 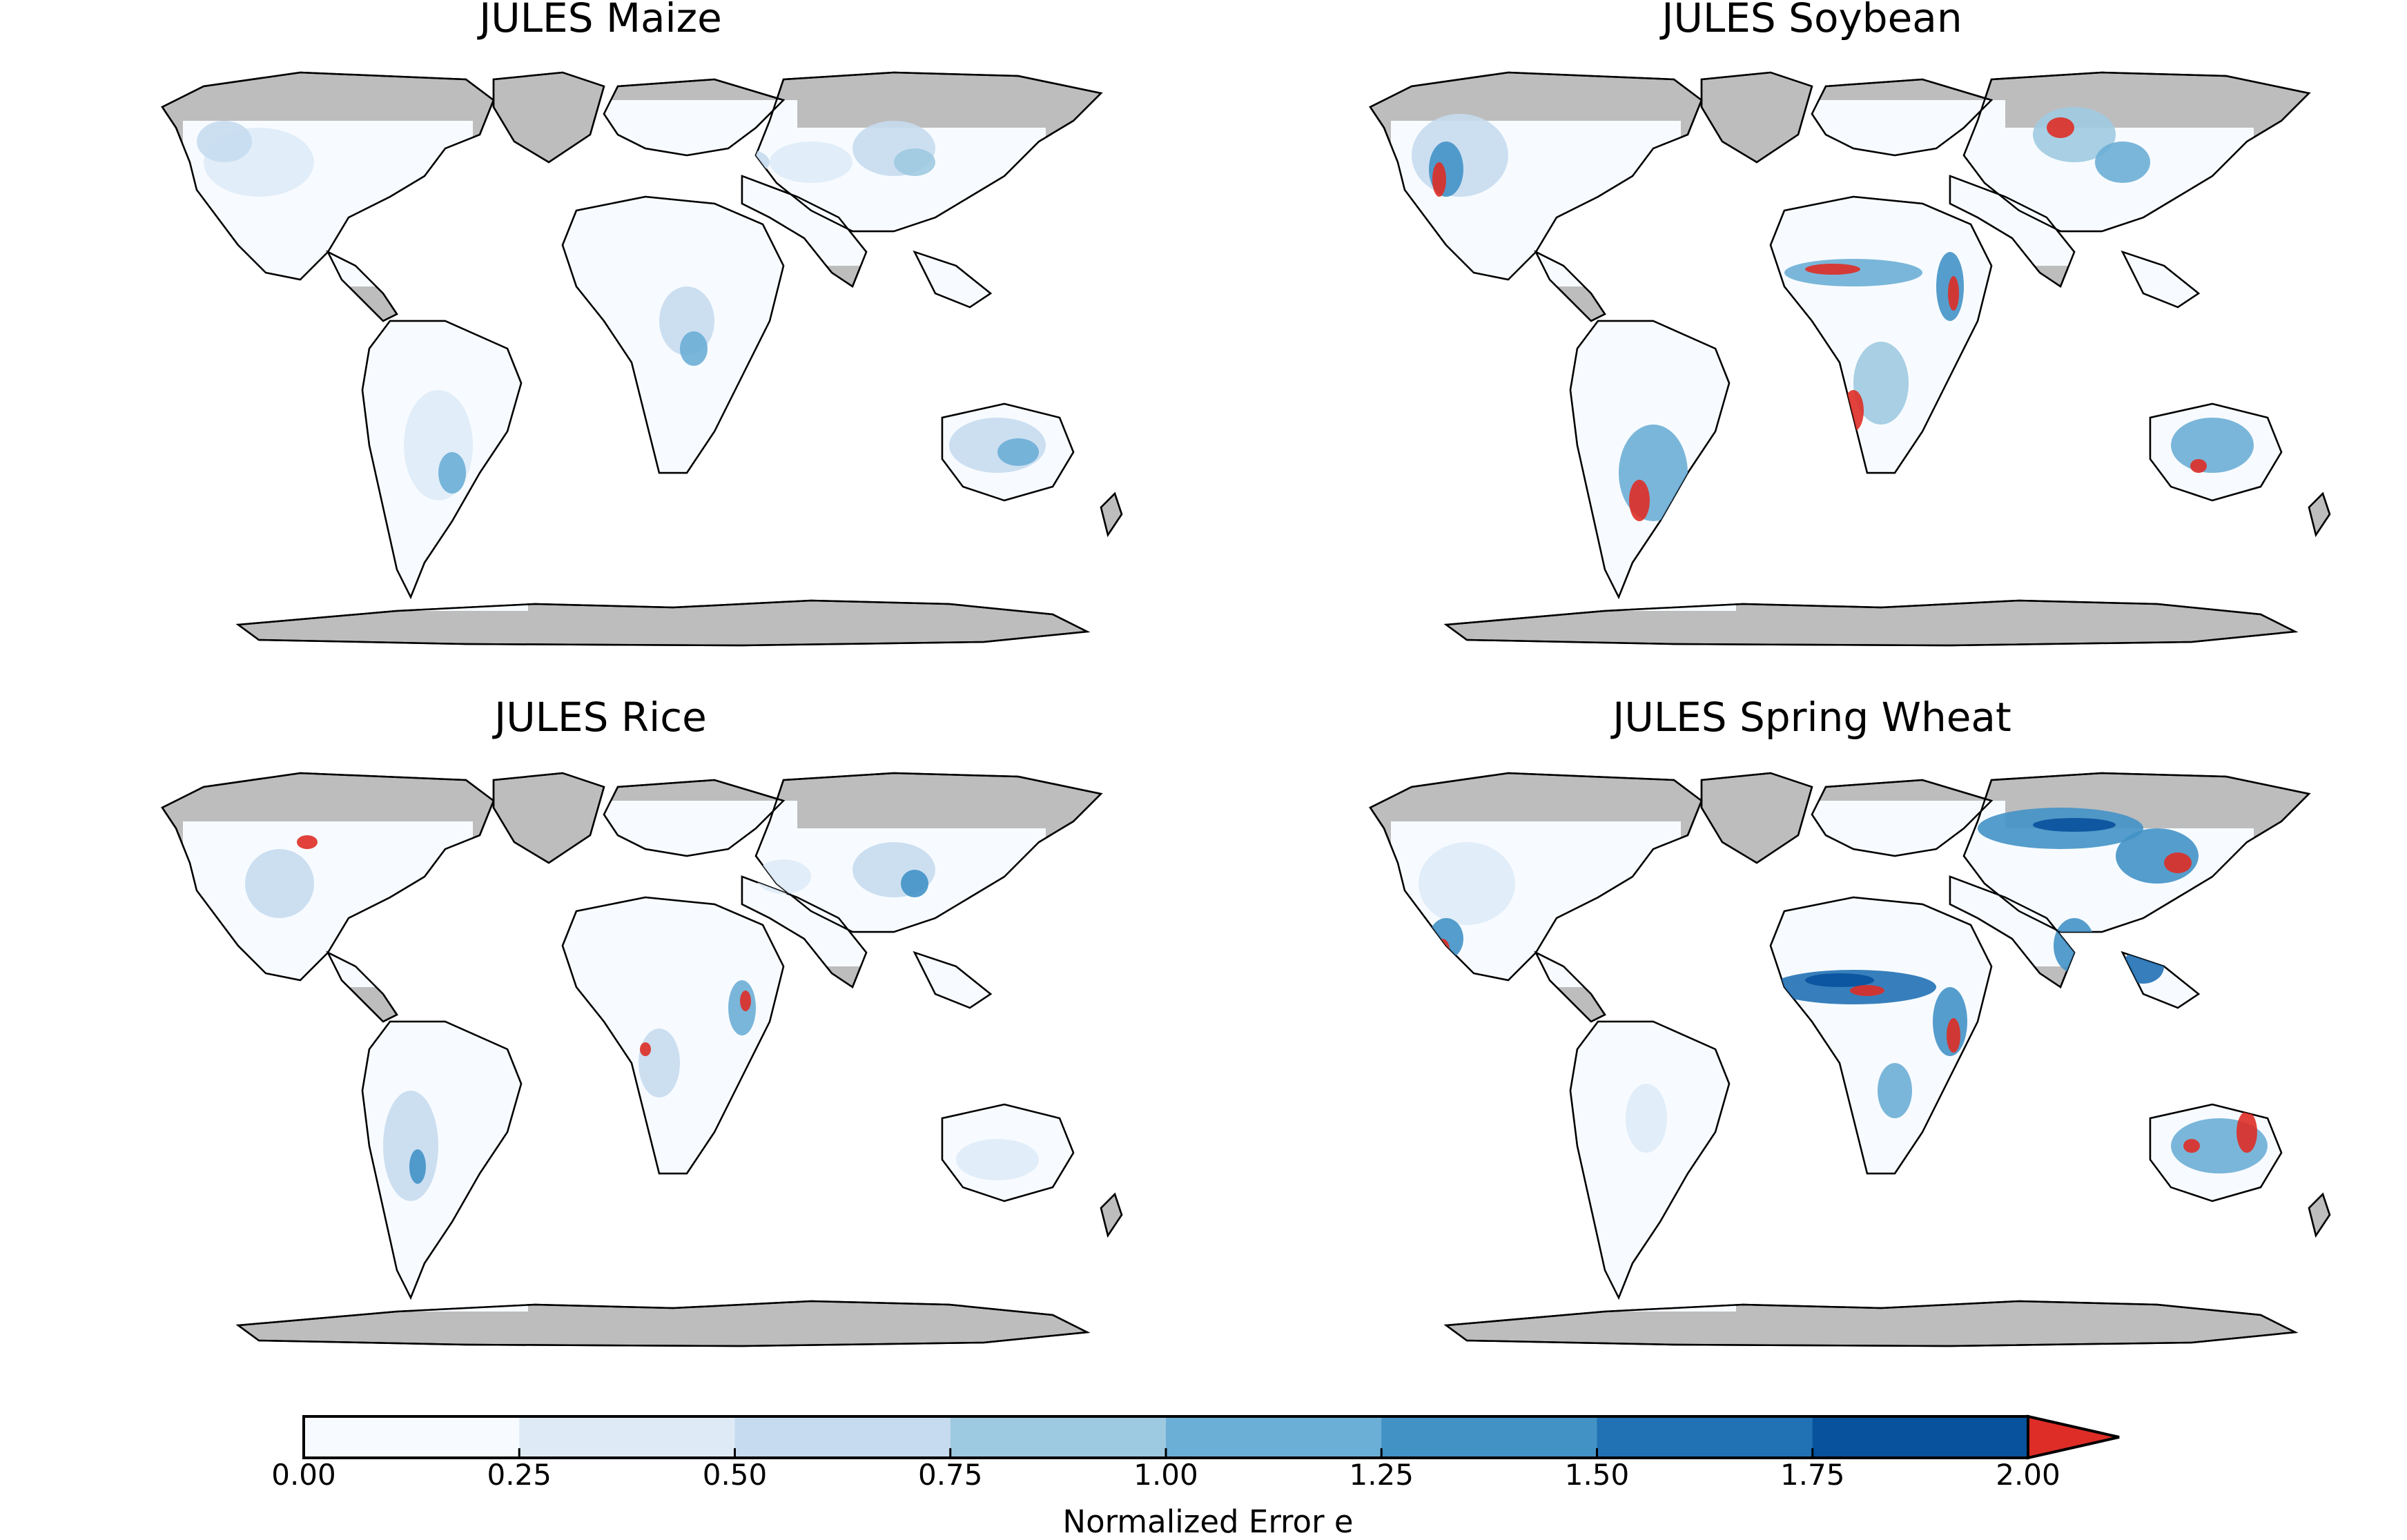 I want to click on map-rice, so click(x=642, y=1059).